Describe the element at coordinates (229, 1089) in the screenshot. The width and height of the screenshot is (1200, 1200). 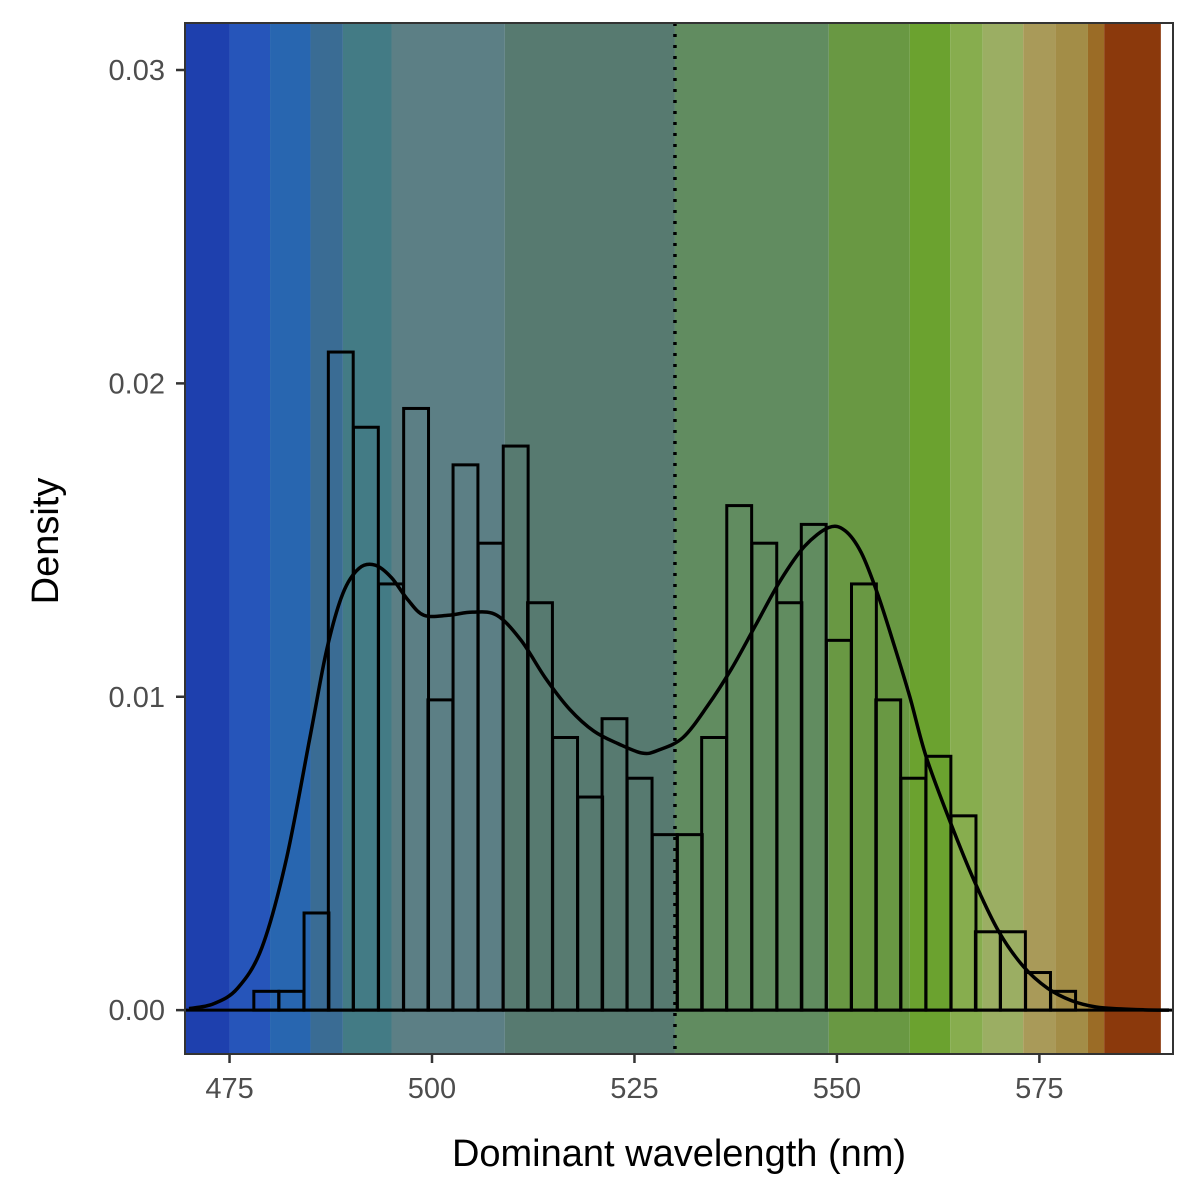
I see `x-tick-label: 475` at that location.